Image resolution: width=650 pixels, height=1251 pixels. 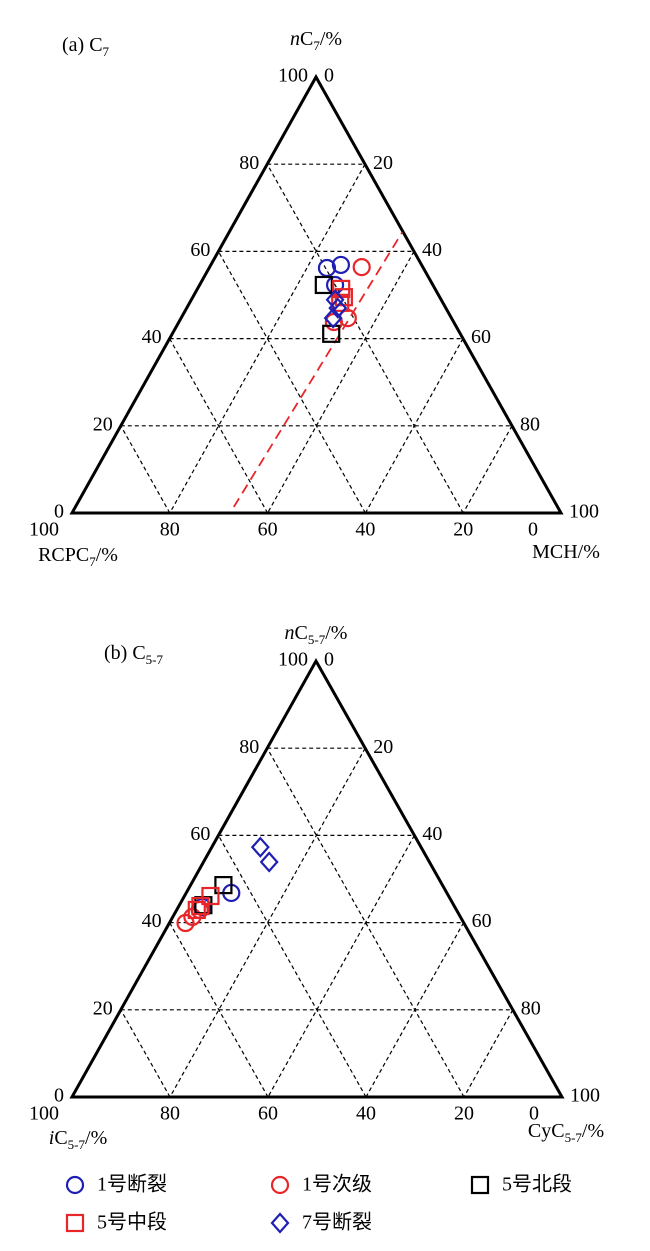 I want to click on axis-label-bottom: iC5-7/%, so click(x=78, y=1140).